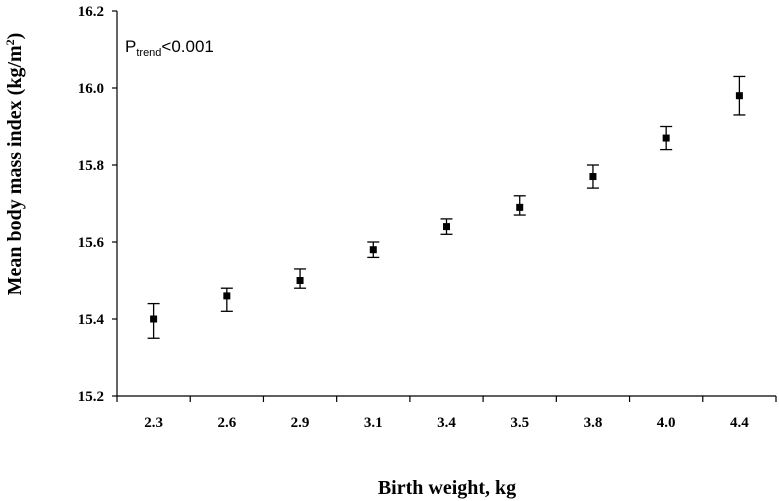  What do you see at coordinates (91, 397) in the screenshot?
I see `y-tick-label: 15.2` at bounding box center [91, 397].